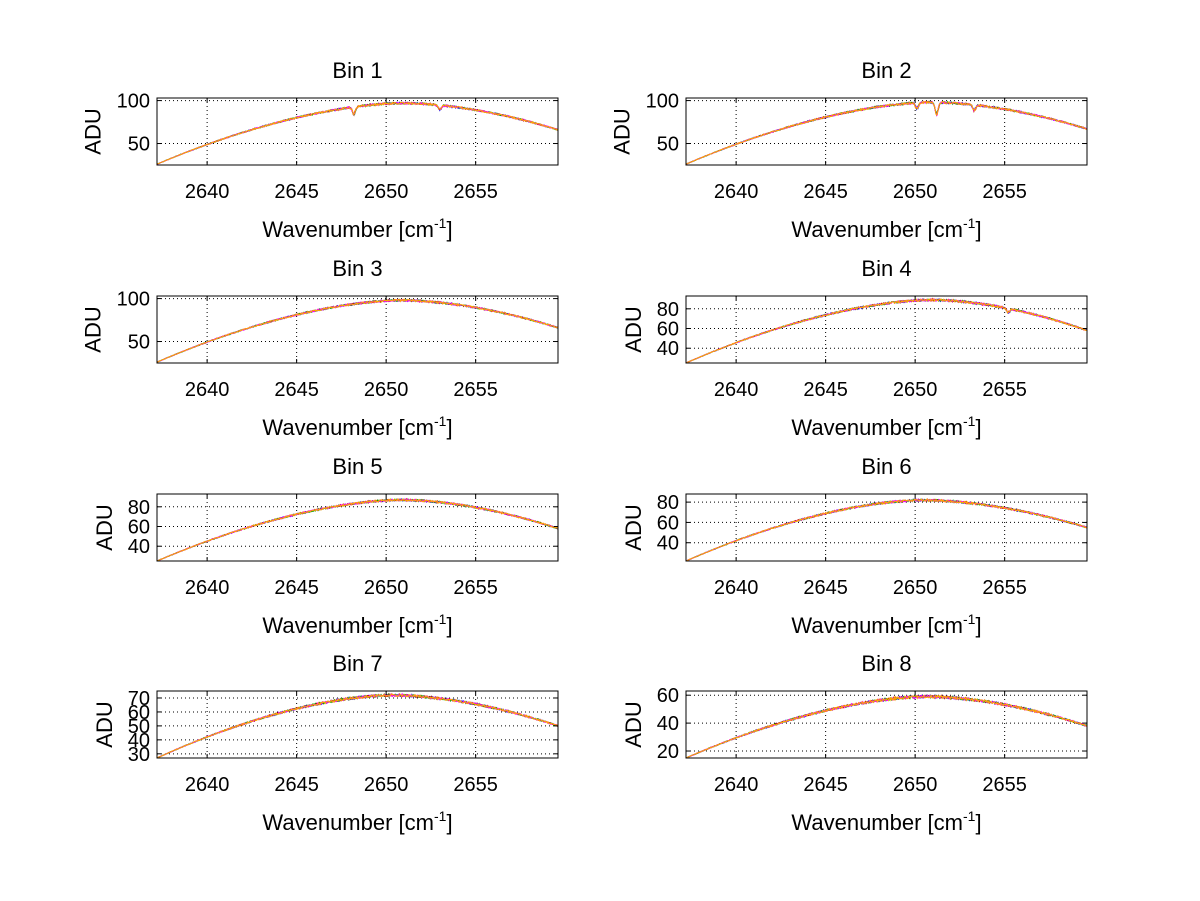 The height and width of the screenshot is (901, 1200). What do you see at coordinates (357, 70) in the screenshot?
I see `subplot-title: Bin 1` at bounding box center [357, 70].